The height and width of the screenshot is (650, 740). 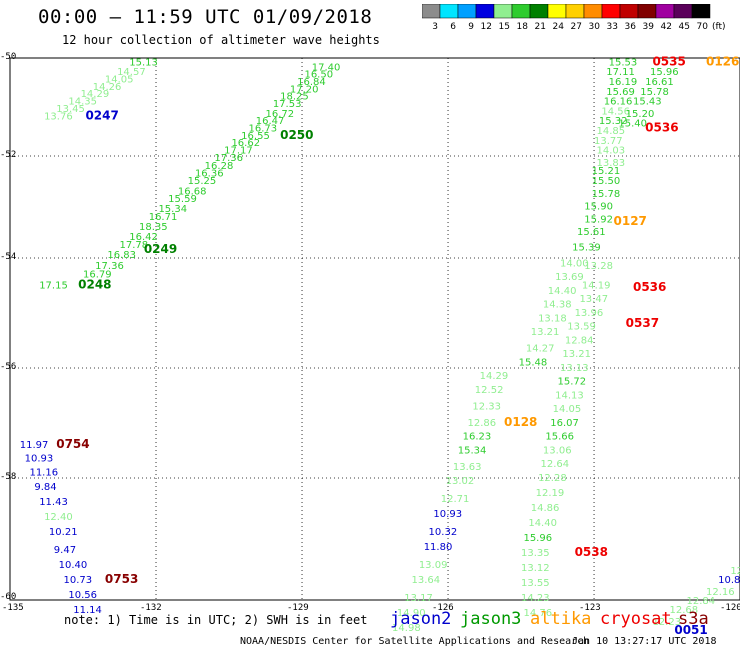 What do you see at coordinates (559, 27) in the screenshot?
I see `scale-label: 24` at bounding box center [559, 27].